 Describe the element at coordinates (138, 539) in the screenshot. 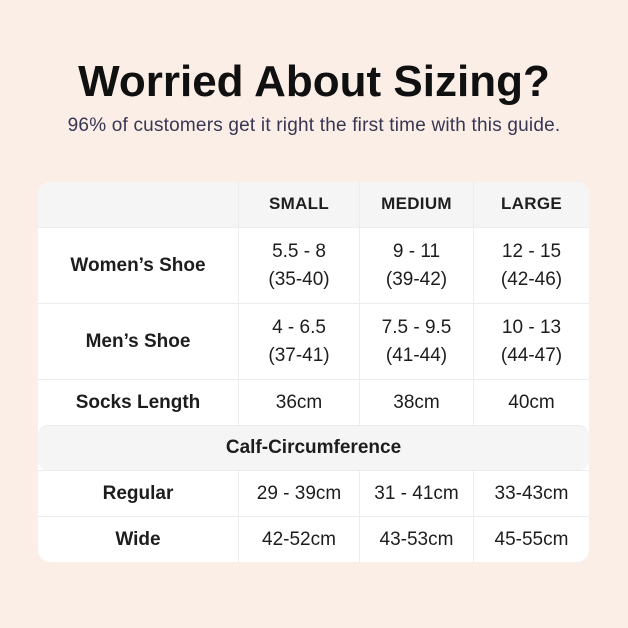

I see `row-label-wide: Wide` at that location.